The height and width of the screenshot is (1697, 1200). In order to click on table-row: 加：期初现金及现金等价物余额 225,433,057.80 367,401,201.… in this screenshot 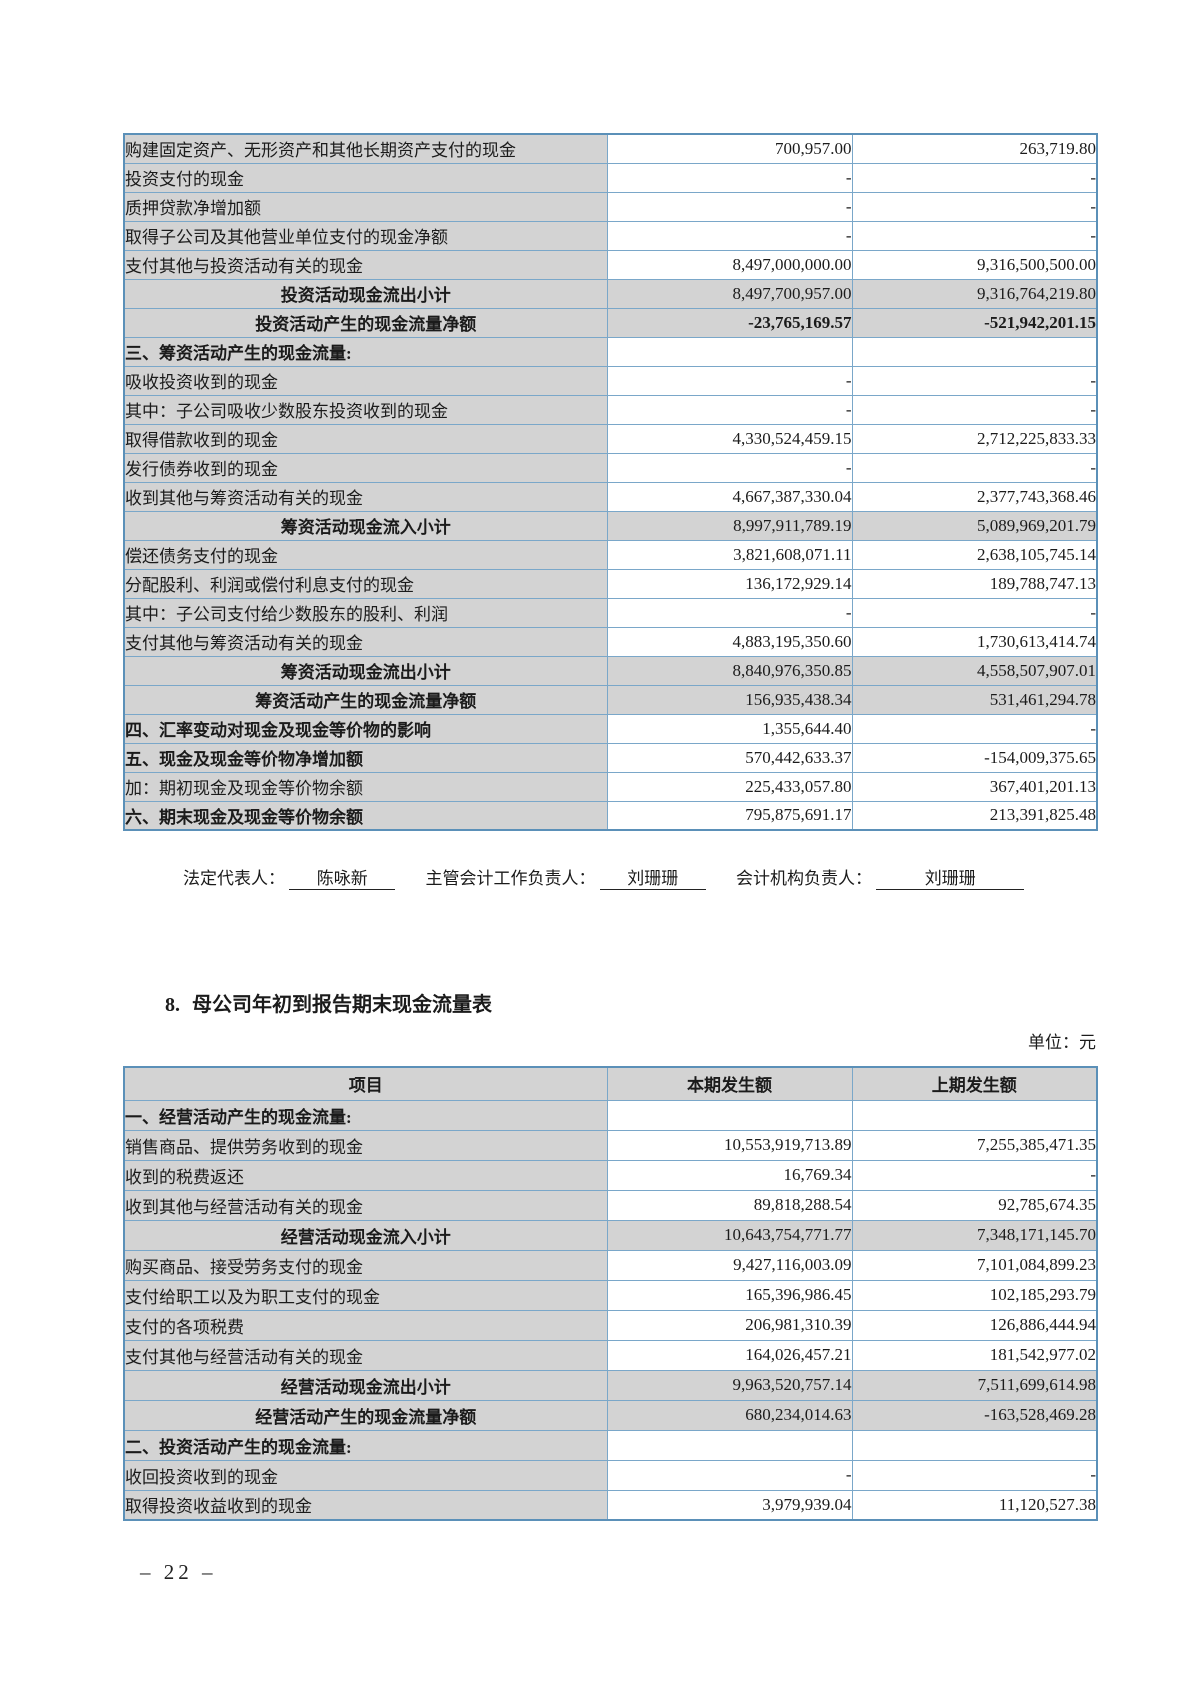, I will do `click(610, 786)`.